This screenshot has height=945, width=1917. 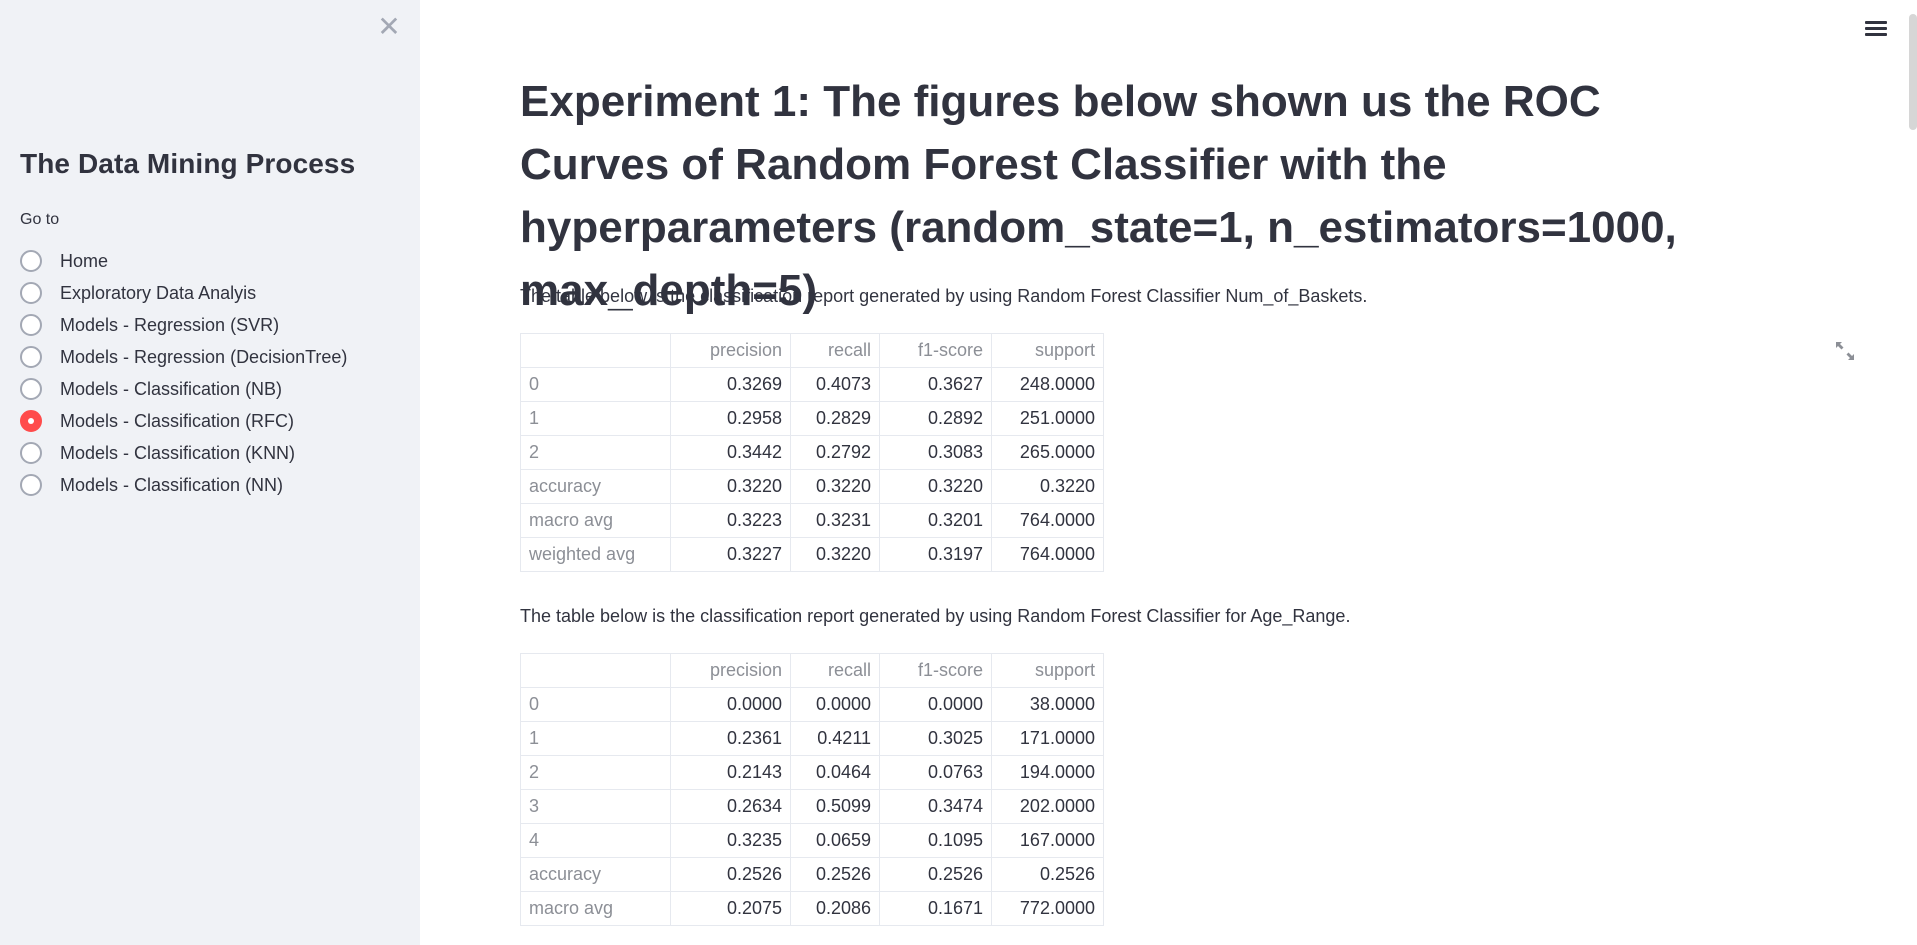 What do you see at coordinates (1047, 704) in the screenshot?
I see `table-cell: 38.0000` at bounding box center [1047, 704].